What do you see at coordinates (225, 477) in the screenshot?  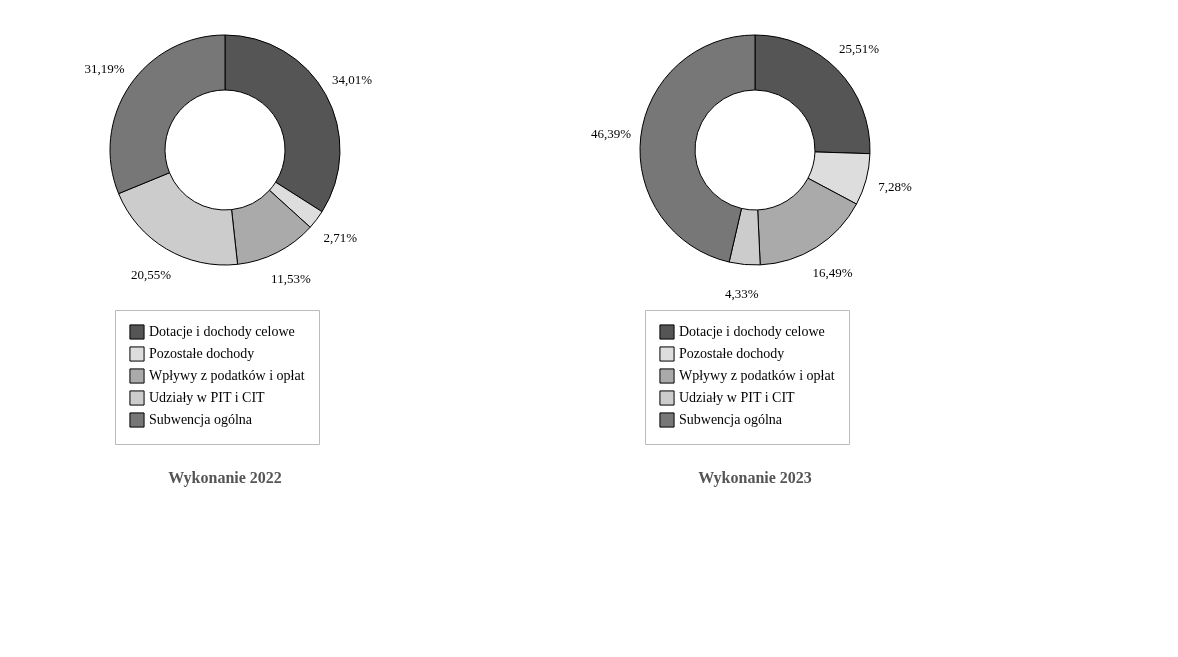 I see `text: Wykonanie 2022` at bounding box center [225, 477].